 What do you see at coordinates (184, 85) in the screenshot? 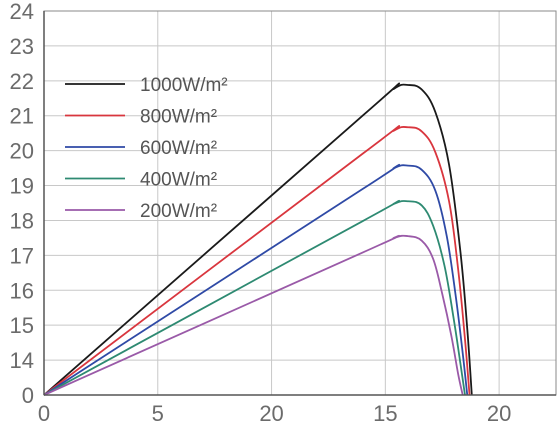
I see `legend-label-0: 1000W/m²` at bounding box center [184, 85].